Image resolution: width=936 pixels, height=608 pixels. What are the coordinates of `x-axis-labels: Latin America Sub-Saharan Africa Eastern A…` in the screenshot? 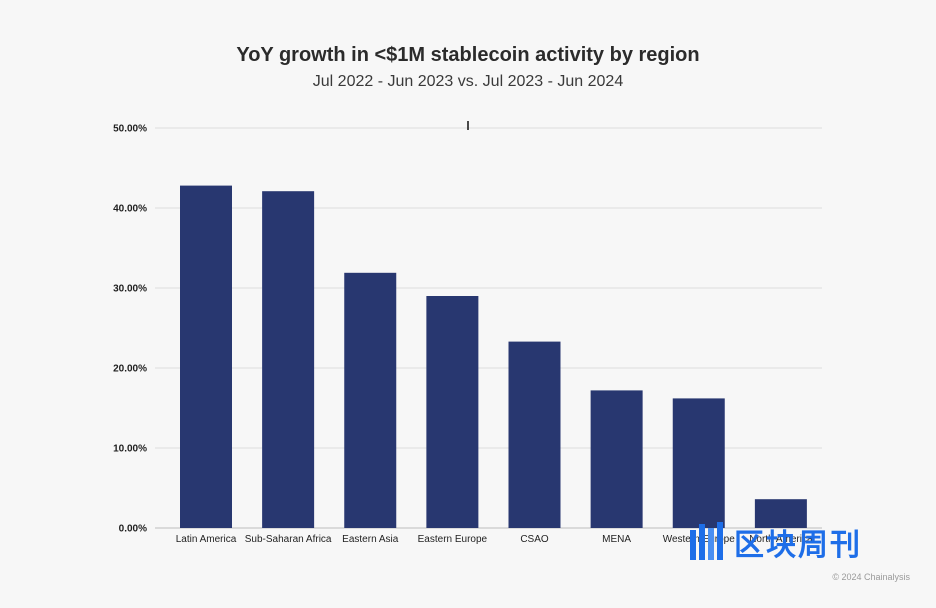 It's located at (494, 539).